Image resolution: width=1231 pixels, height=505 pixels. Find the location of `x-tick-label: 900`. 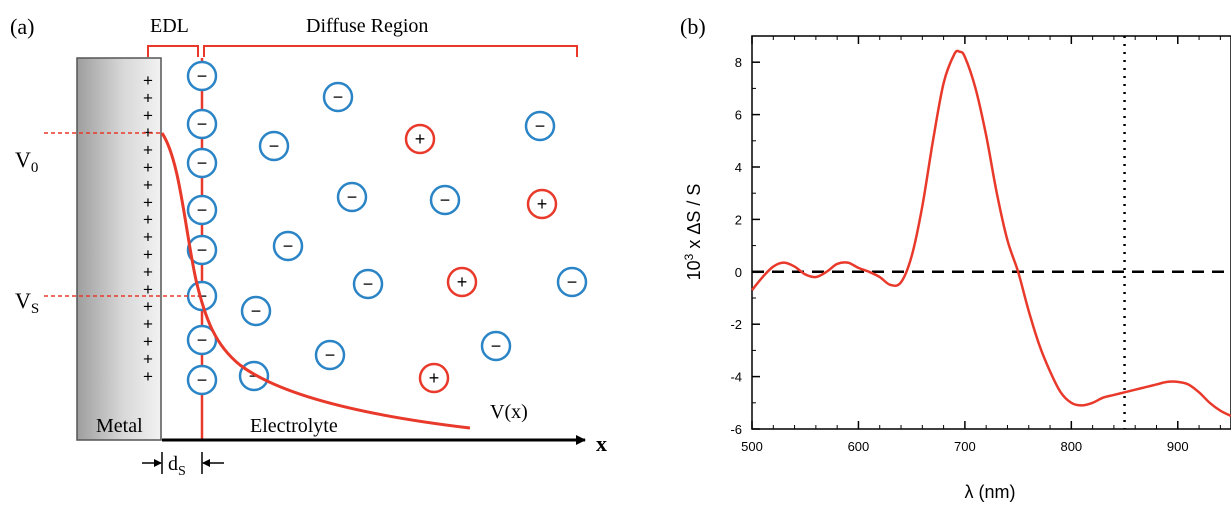

x-tick-label: 900 is located at coordinates (1178, 446).